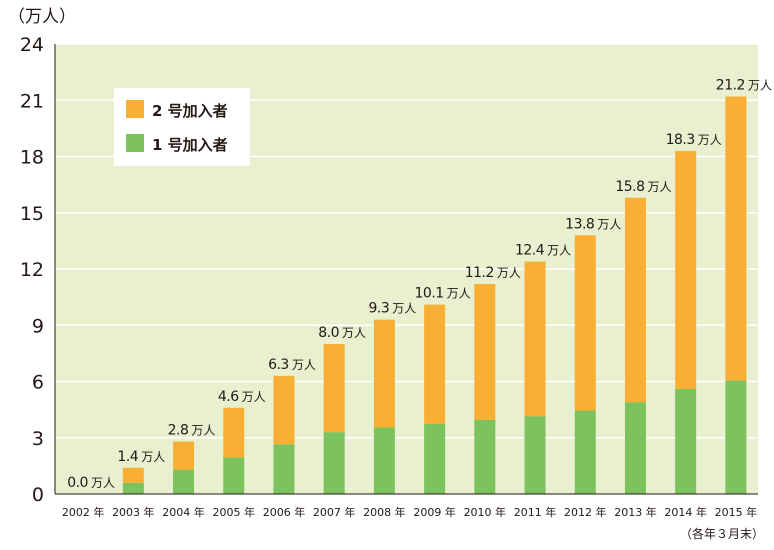 Image resolution: width=774 pixels, height=550 pixels. I want to click on x-tick-1: 2003 年, so click(133, 512).